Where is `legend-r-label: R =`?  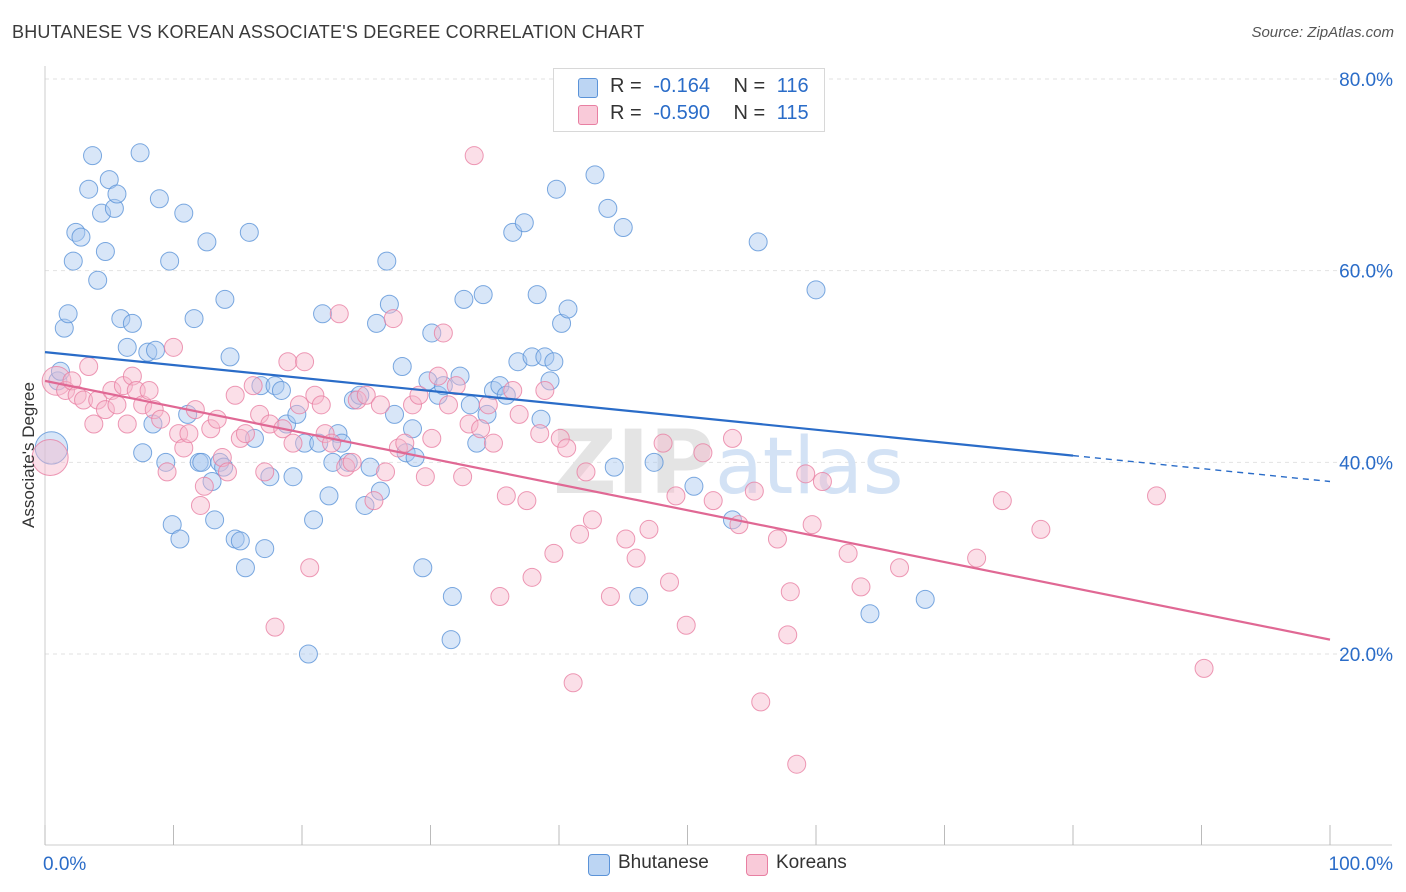 legend-r-label: R = is located at coordinates (626, 86).